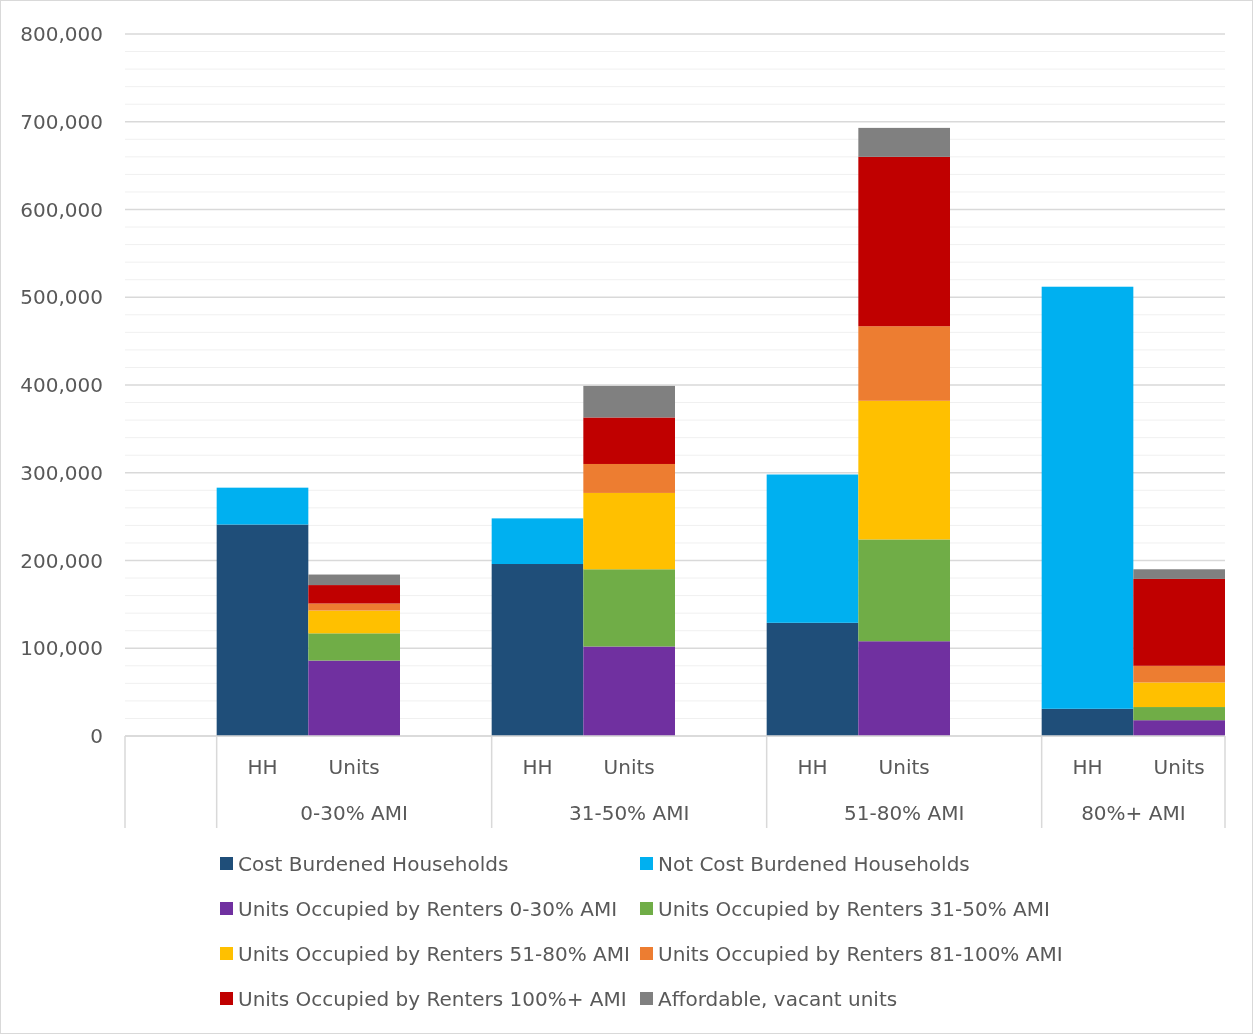  I want to click on legend-label: Units Occupied by Renters 100%+ AMI, so click(432, 999).